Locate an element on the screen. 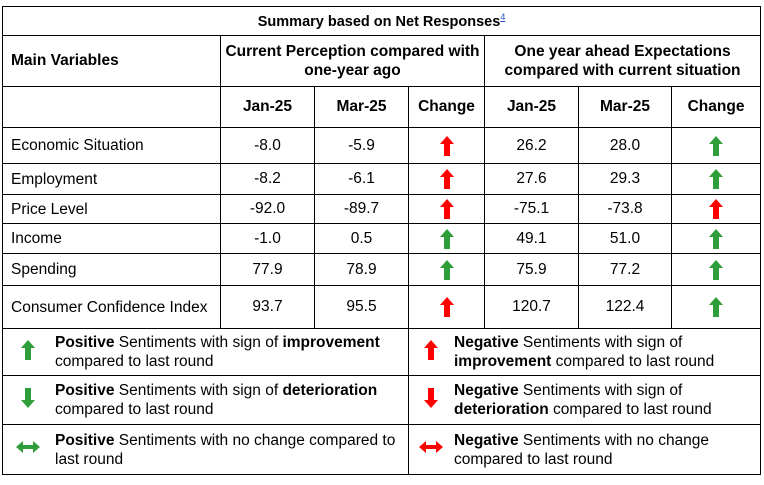 This screenshot has width=764, height=485. cur-mar-value: -5.9 is located at coordinates (361, 145).